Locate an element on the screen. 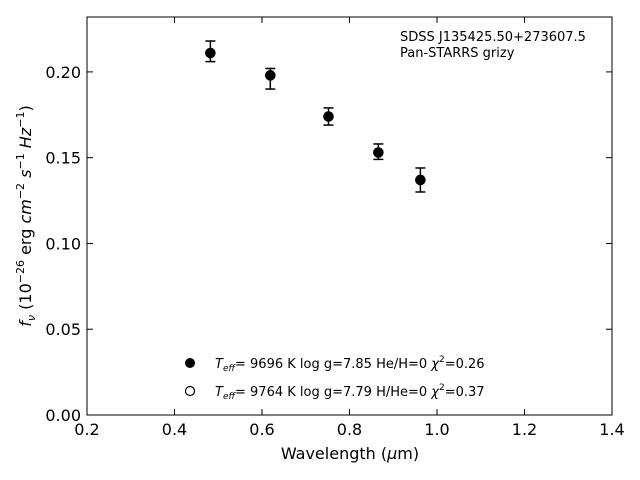  x-axis-title: Wavelength (μm) is located at coordinates (350, 453).